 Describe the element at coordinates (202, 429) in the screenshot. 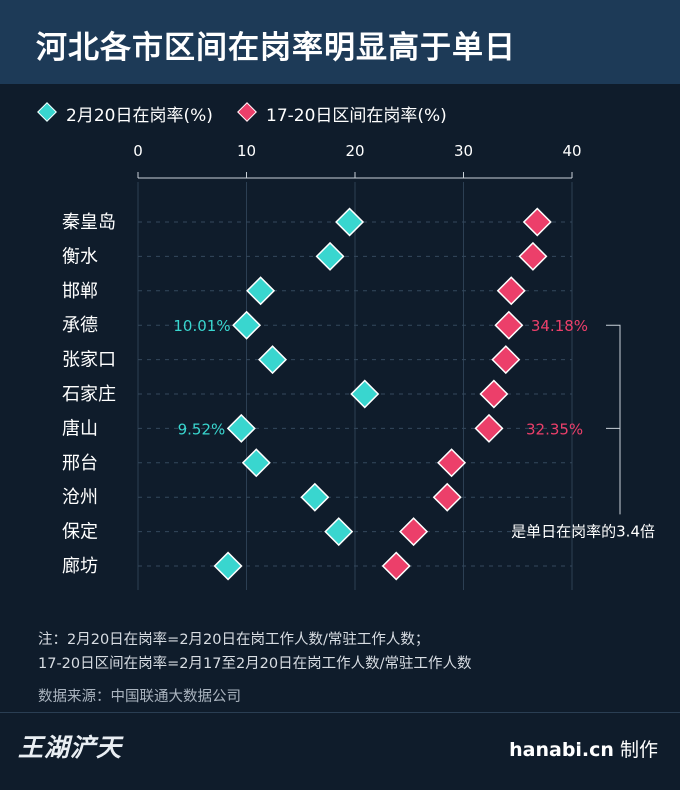

I see `data-label-tangshan-low: 9.52%` at that location.